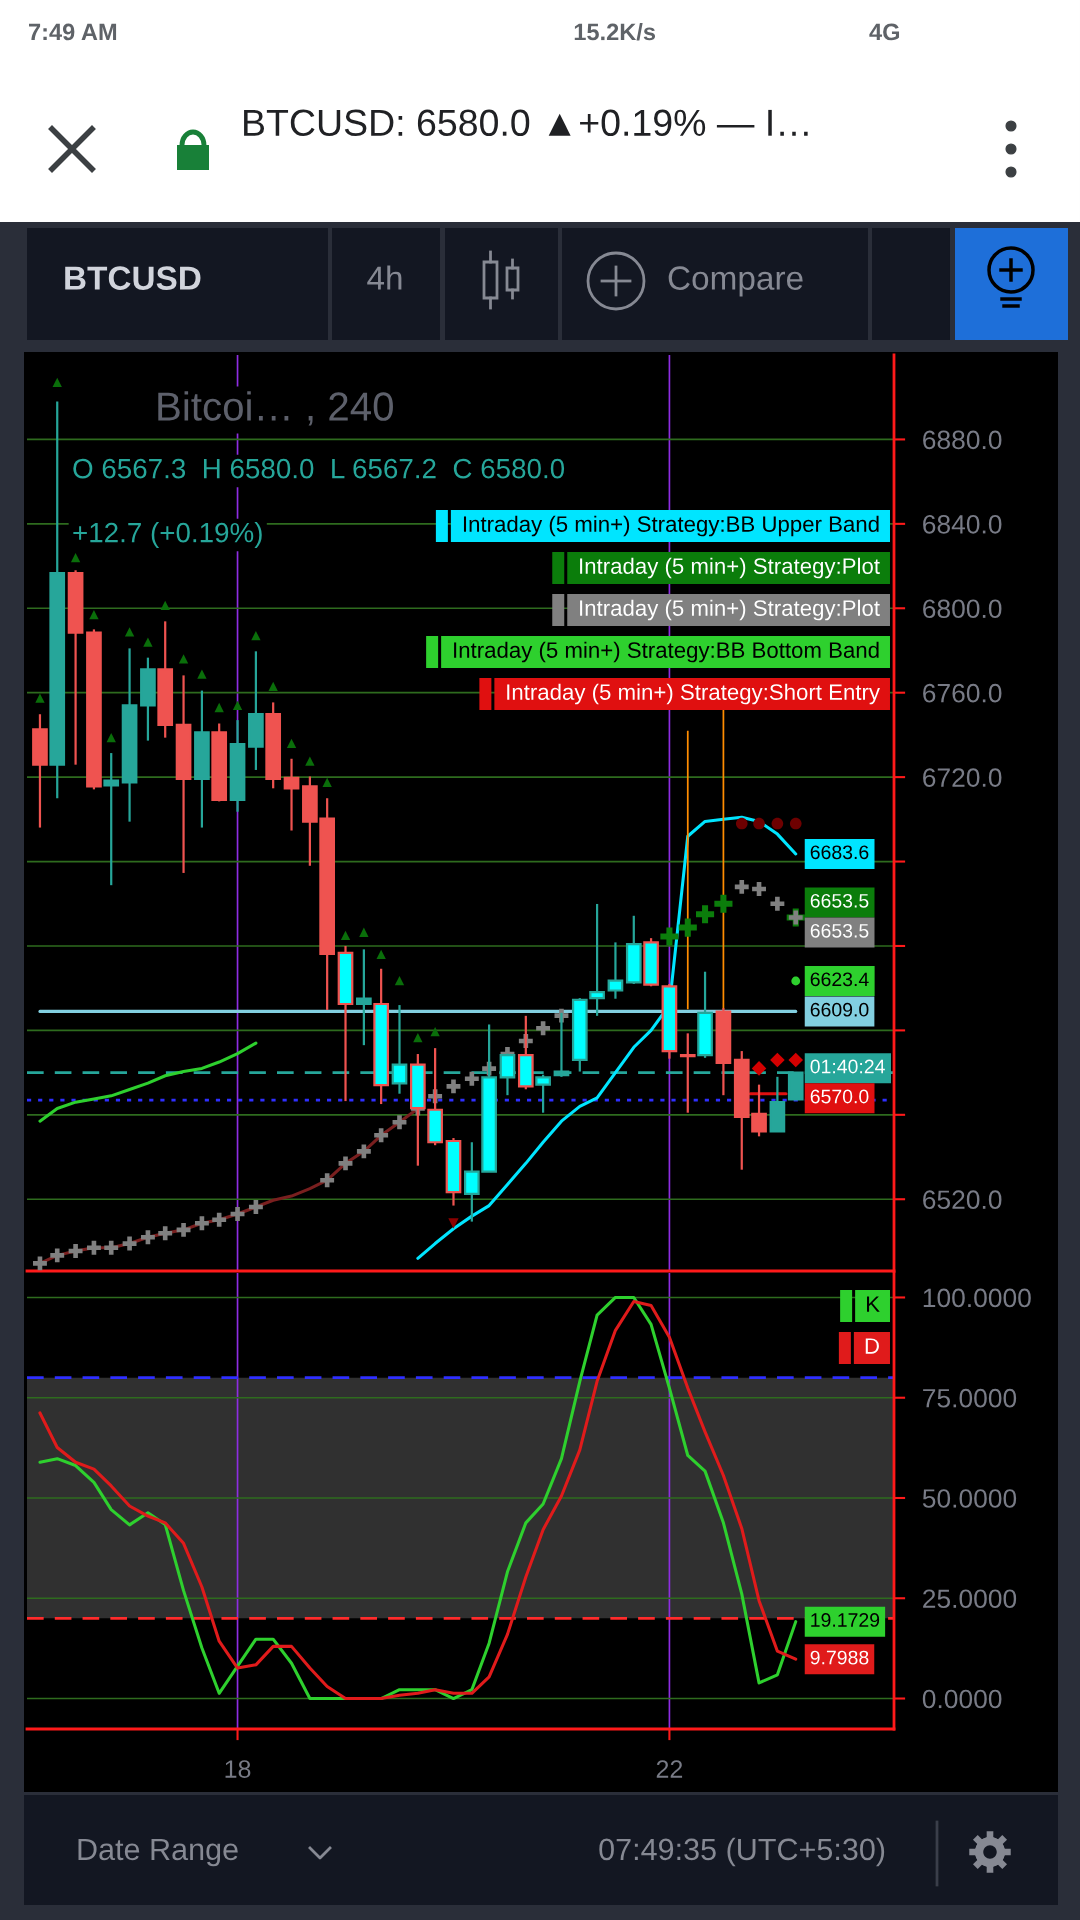 The width and height of the screenshot is (1080, 1920). Describe the element at coordinates (671, 526) in the screenshot. I see `legend-label: Intraday (5 min+) Strategy:BB Upper Band` at that location.